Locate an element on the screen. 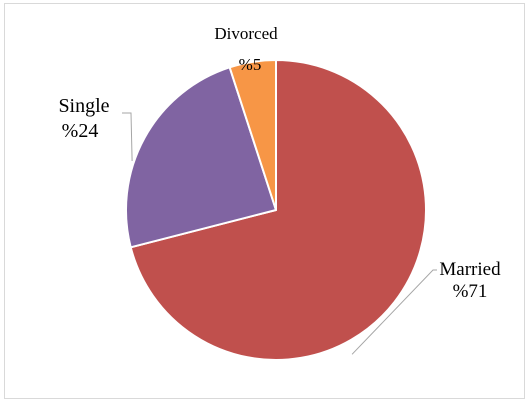  pie-slice-single is located at coordinates (201, 157).